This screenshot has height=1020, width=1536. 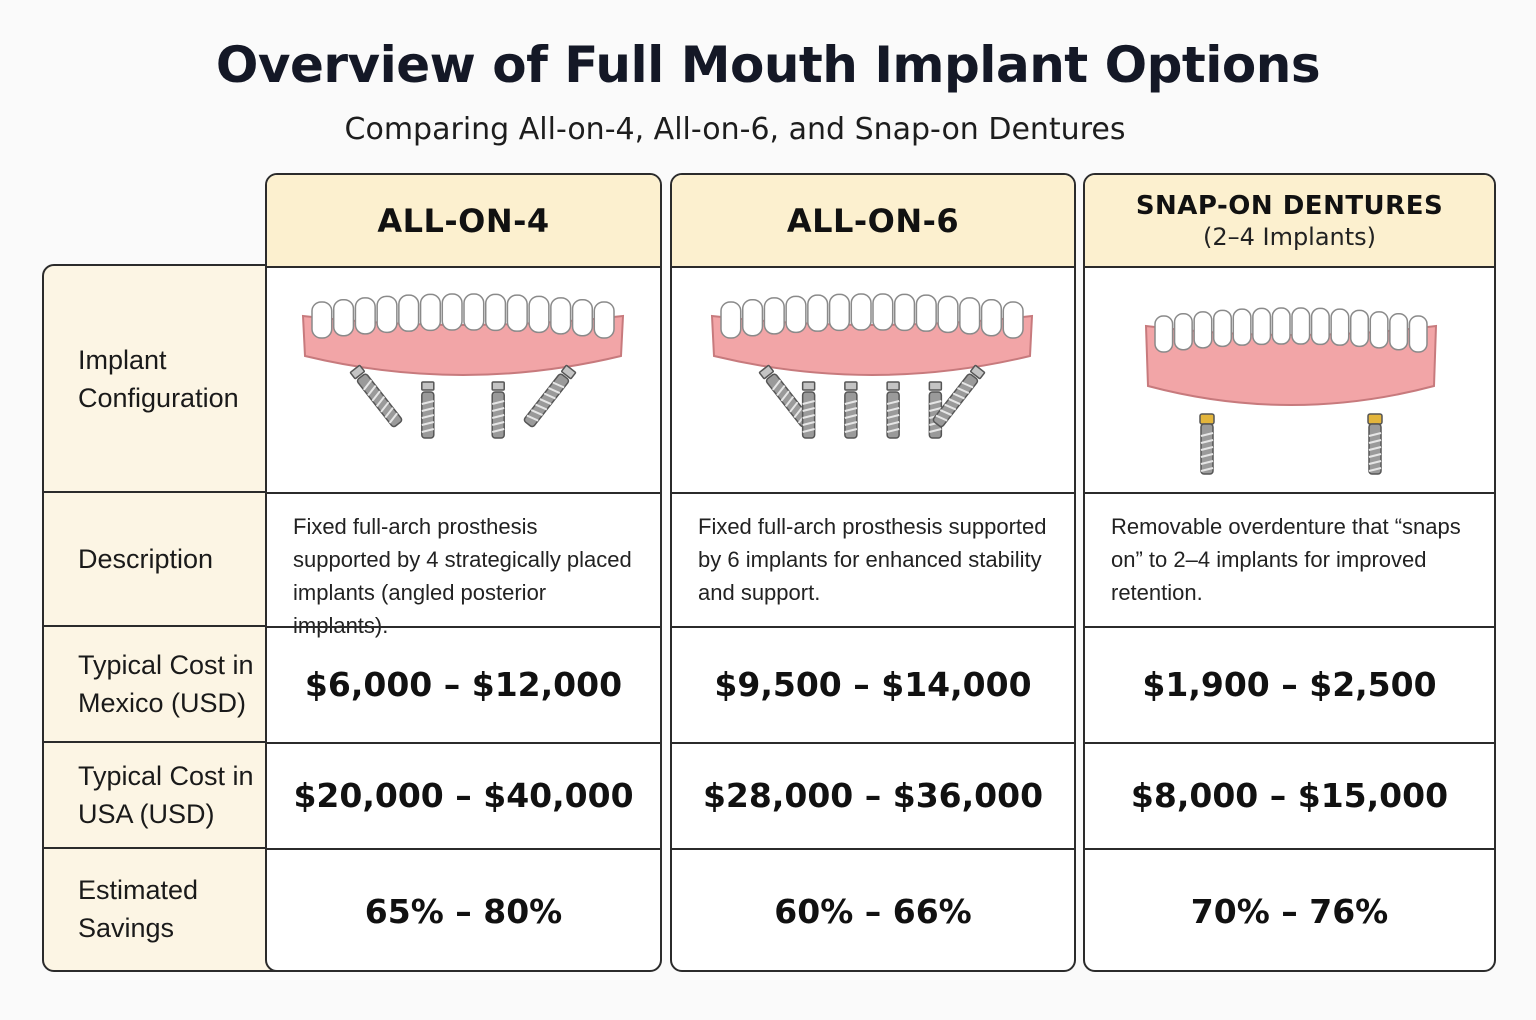 I want to click on row-label-description: Description, so click(x=146, y=559).